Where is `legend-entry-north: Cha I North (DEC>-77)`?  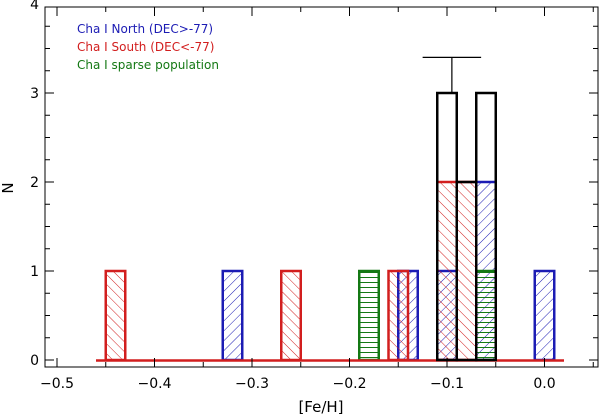
legend-entry-north: Cha I North (DEC>-77) is located at coordinates (145, 29).